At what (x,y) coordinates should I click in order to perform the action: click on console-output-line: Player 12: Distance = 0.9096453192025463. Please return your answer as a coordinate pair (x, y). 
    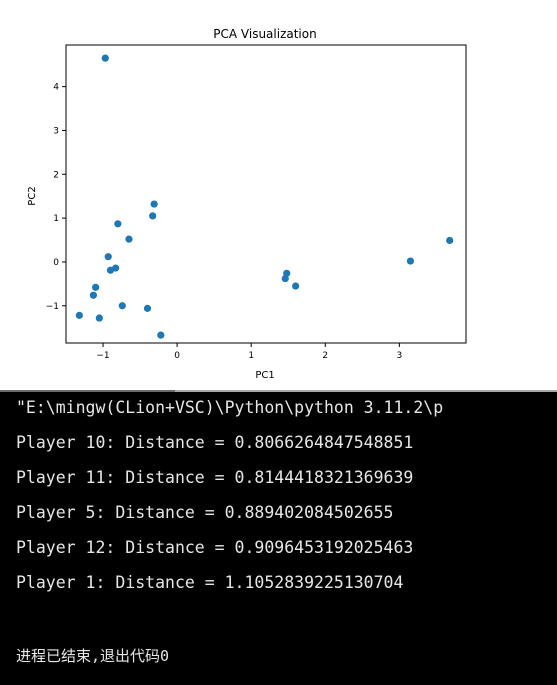
    Looking at the image, I should click on (215, 547).